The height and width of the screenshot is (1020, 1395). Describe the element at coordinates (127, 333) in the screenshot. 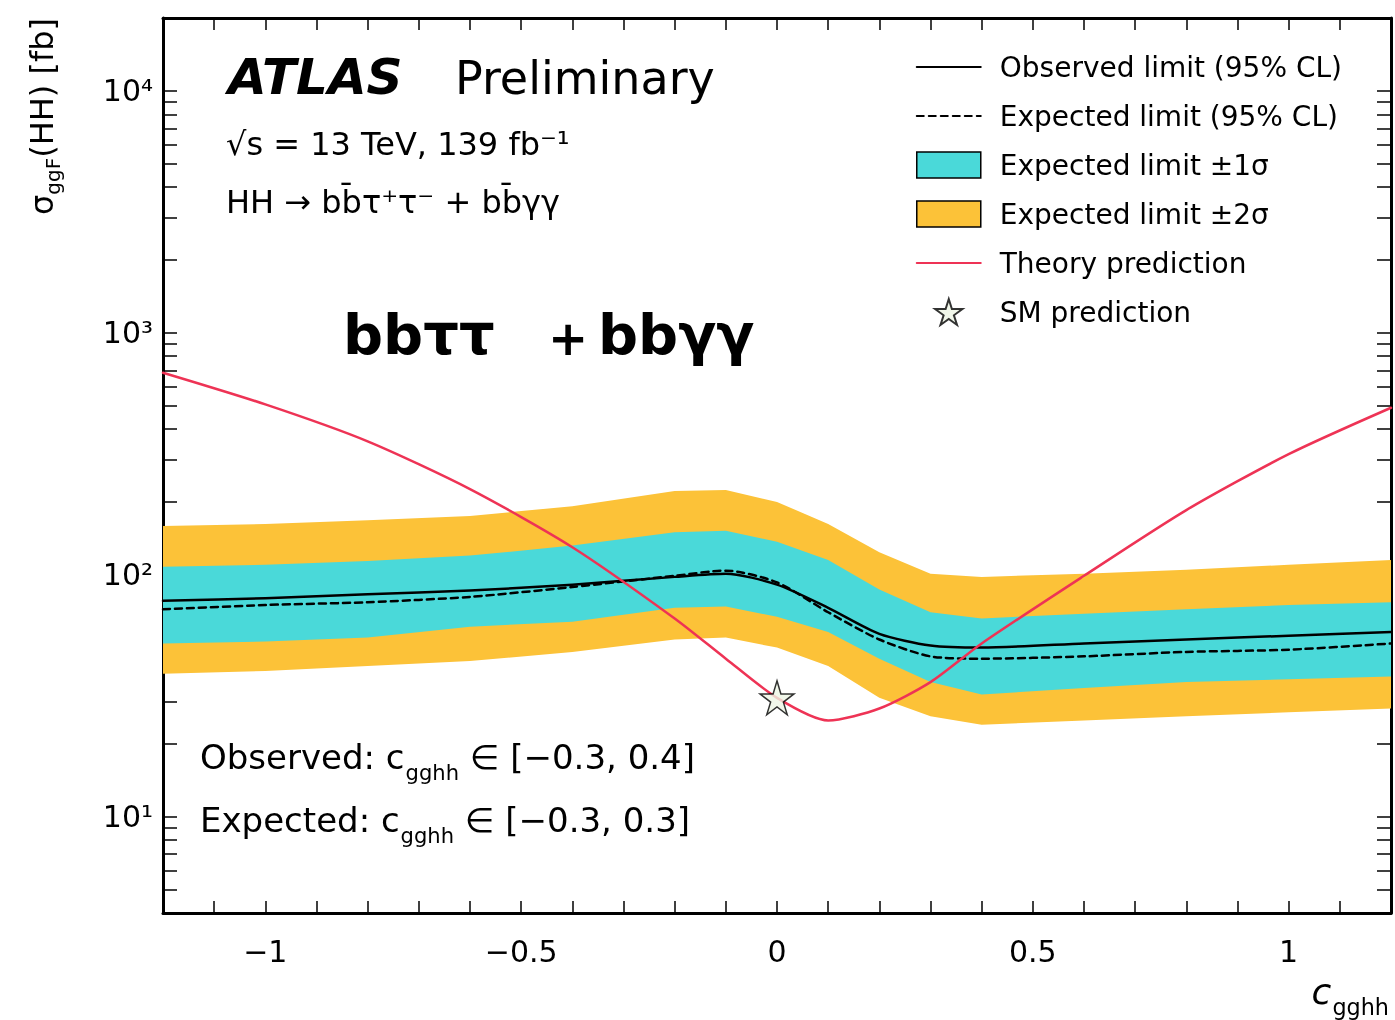

I see `y-tick-label: 10³` at that location.